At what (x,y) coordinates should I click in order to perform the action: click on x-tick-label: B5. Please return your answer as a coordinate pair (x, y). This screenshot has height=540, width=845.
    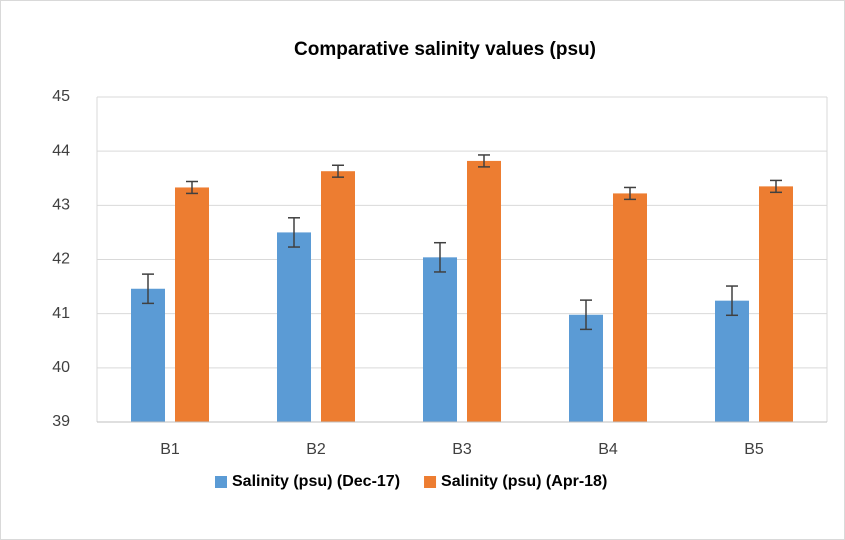
    Looking at the image, I should click on (754, 449).